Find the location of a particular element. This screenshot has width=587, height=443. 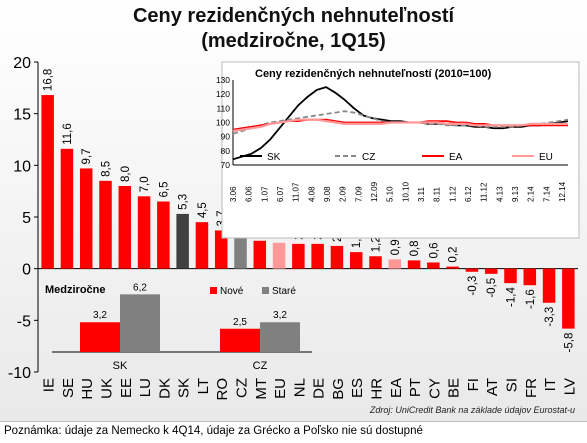

bar-es is located at coordinates (356, 260).